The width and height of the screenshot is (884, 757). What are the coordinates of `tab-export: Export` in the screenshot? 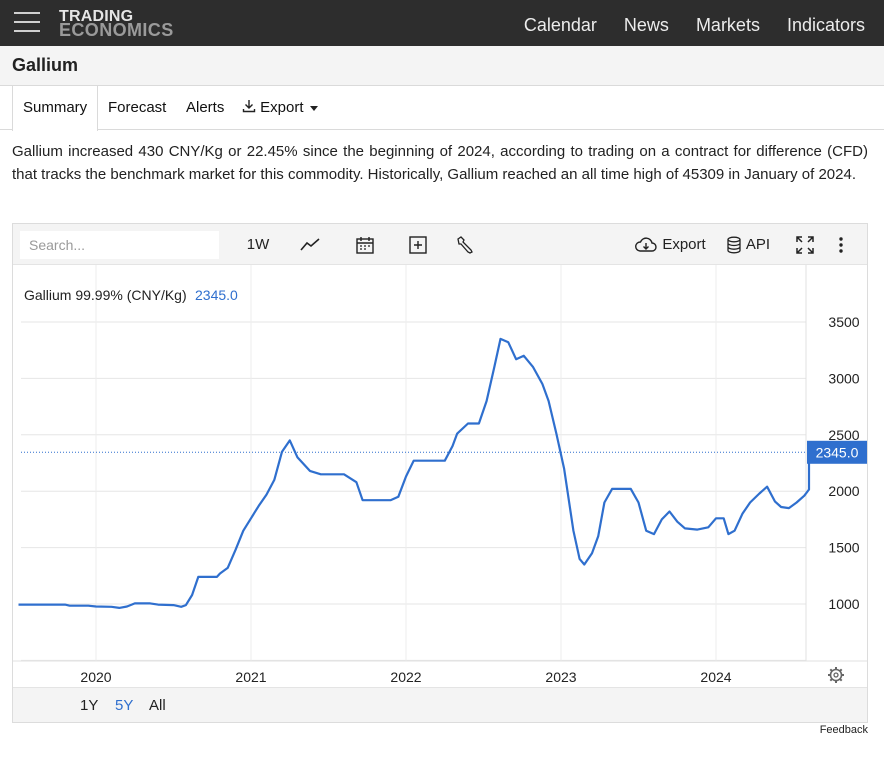 It's located at (280, 108).